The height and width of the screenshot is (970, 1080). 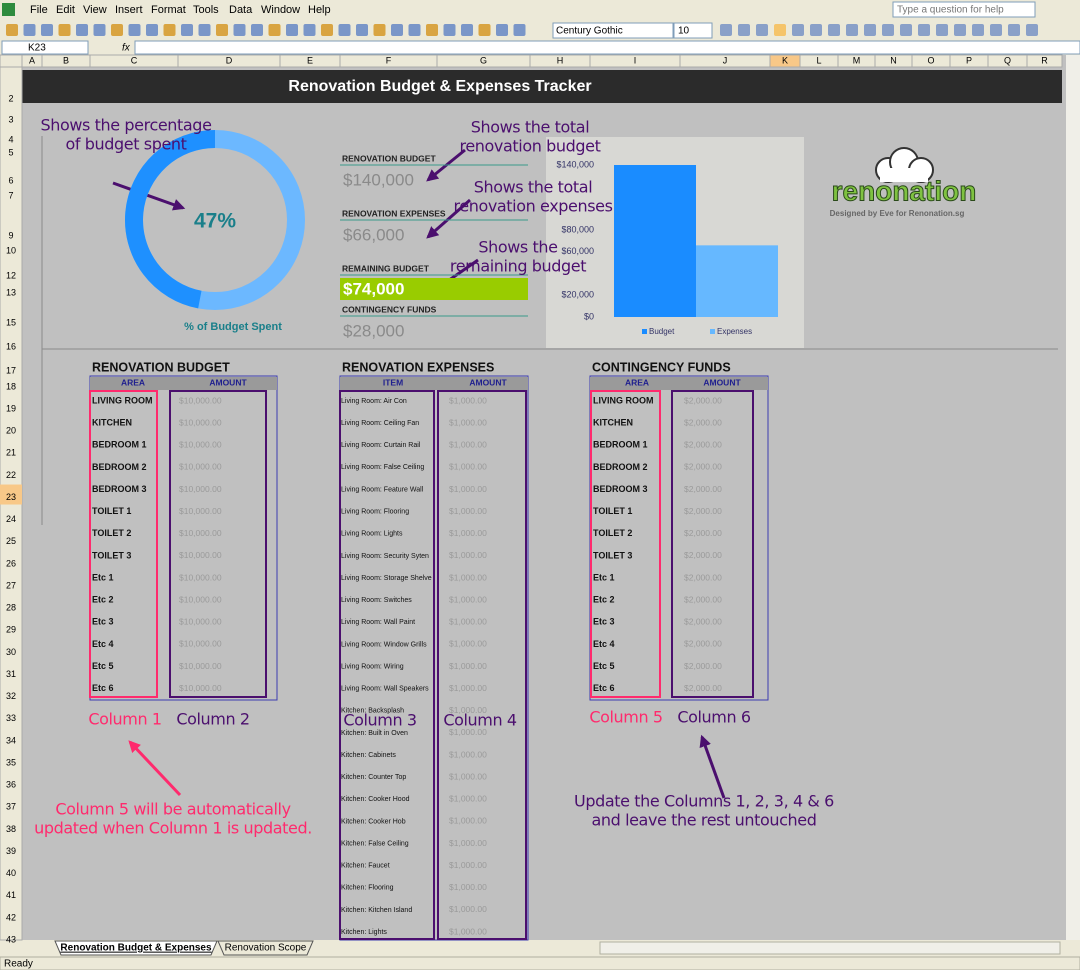 What do you see at coordinates (229, 60) in the screenshot?
I see `column-header: D` at bounding box center [229, 60].